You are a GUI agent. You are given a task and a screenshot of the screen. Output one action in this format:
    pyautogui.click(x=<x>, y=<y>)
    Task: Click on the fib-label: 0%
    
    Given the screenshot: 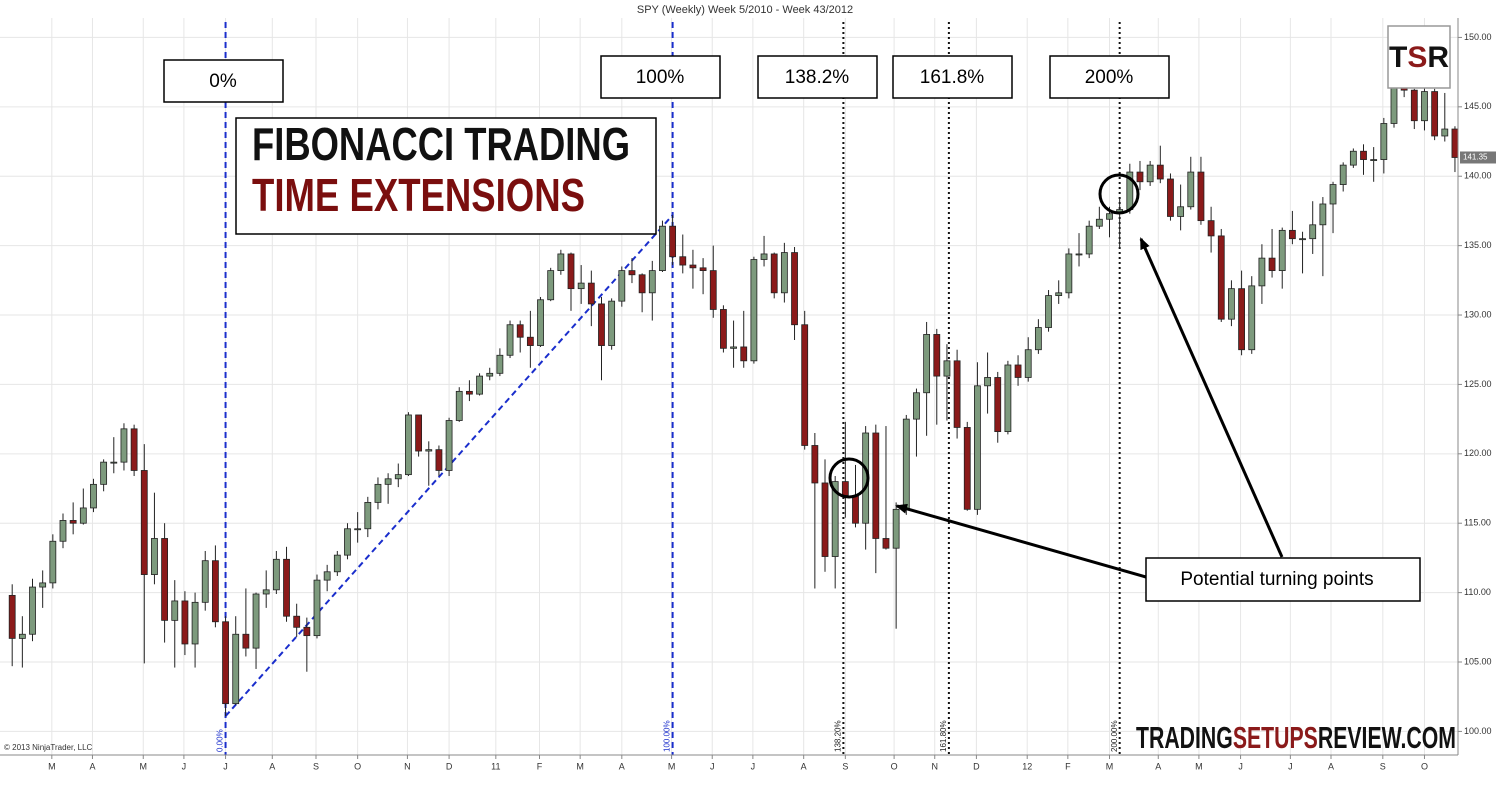 What is the action you would take?
    pyautogui.click(x=223, y=81)
    